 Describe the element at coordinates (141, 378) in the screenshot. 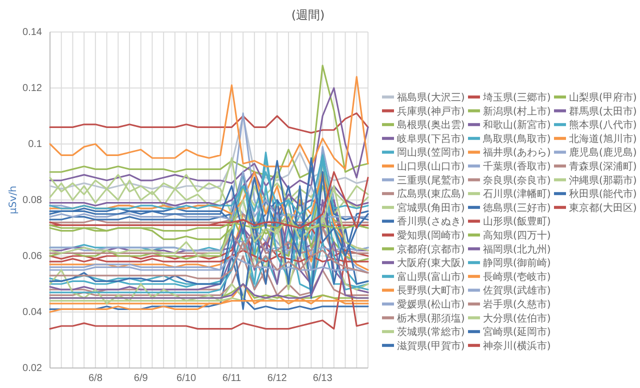

I see `x-tick-label: 6/9` at that location.